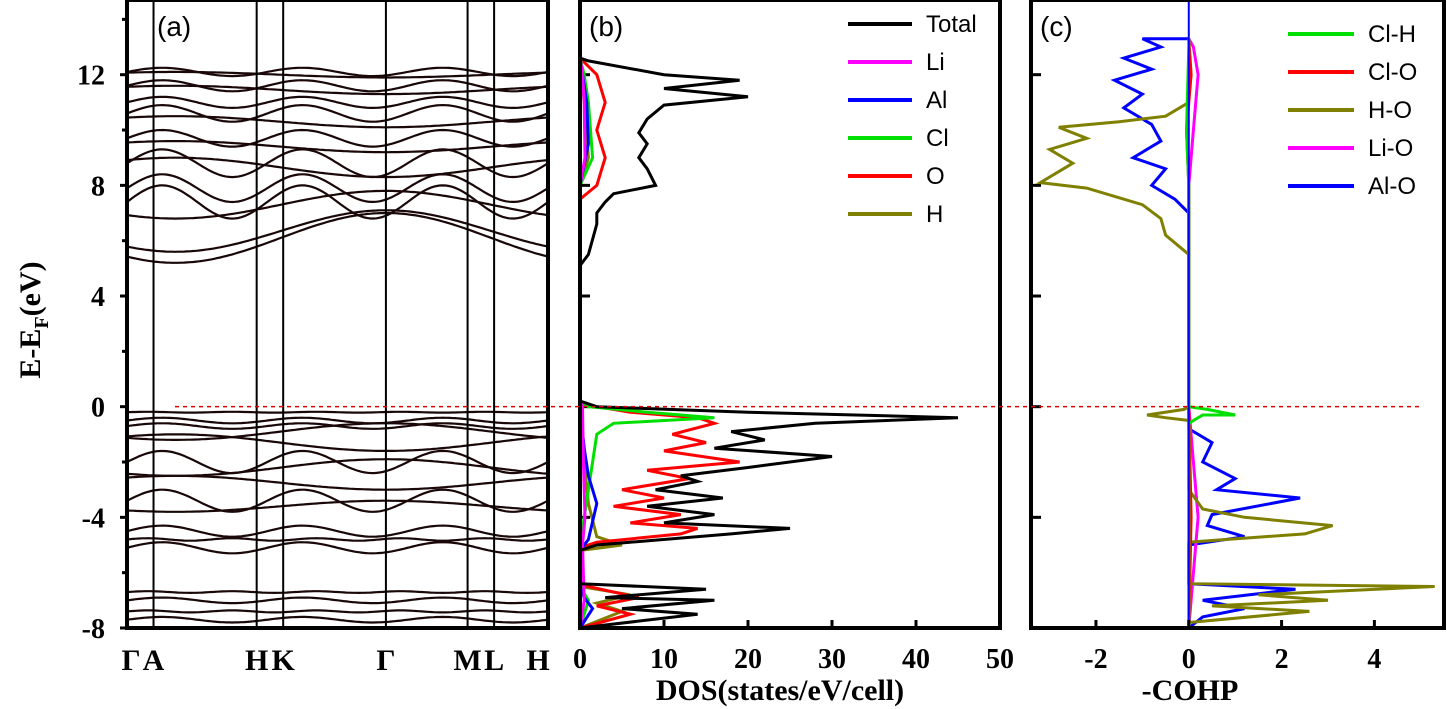  I want to click on panel-b-label: (b), so click(606, 26).